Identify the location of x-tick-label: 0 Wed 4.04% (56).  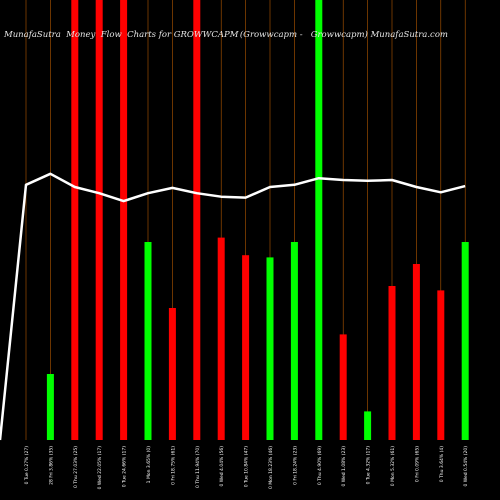
(222, 466).